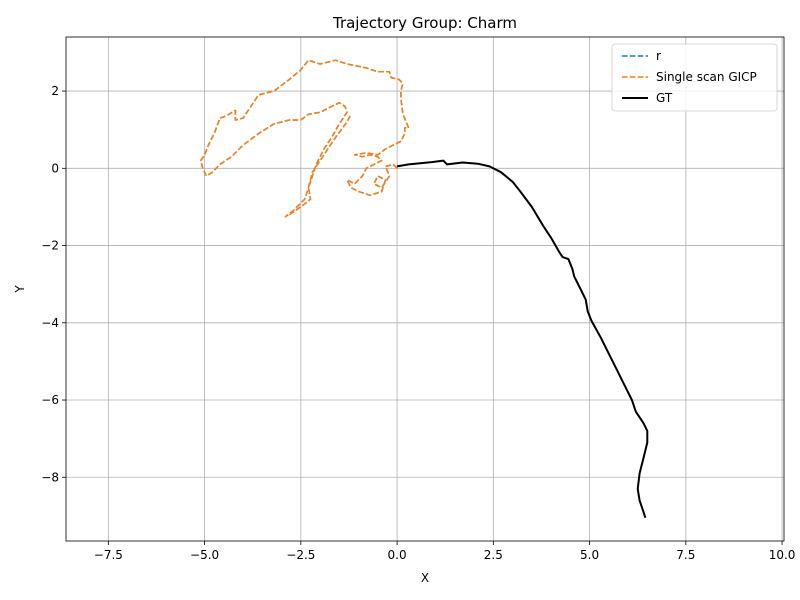  What do you see at coordinates (493, 555) in the screenshot?
I see `x-tick-label: 2.5` at bounding box center [493, 555].